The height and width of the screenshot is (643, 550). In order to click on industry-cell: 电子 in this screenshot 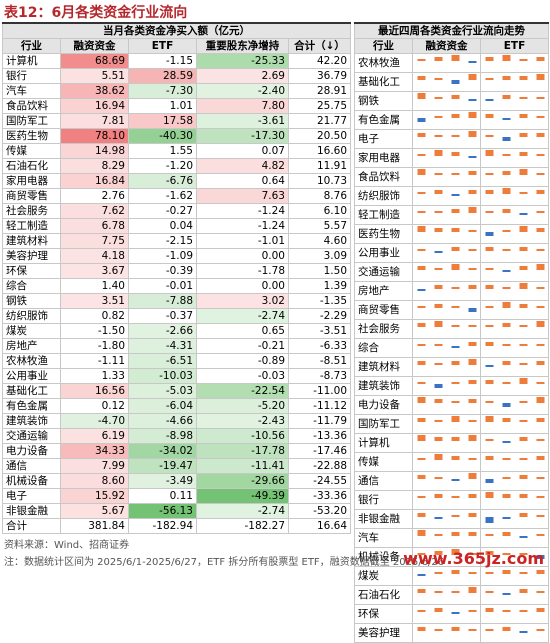, I will do `click(31, 496)`.